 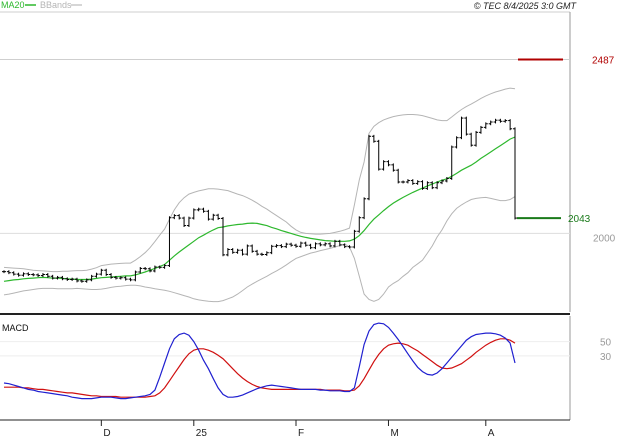 What do you see at coordinates (106, 433) in the screenshot?
I see `x-tick-label: D` at bounding box center [106, 433].